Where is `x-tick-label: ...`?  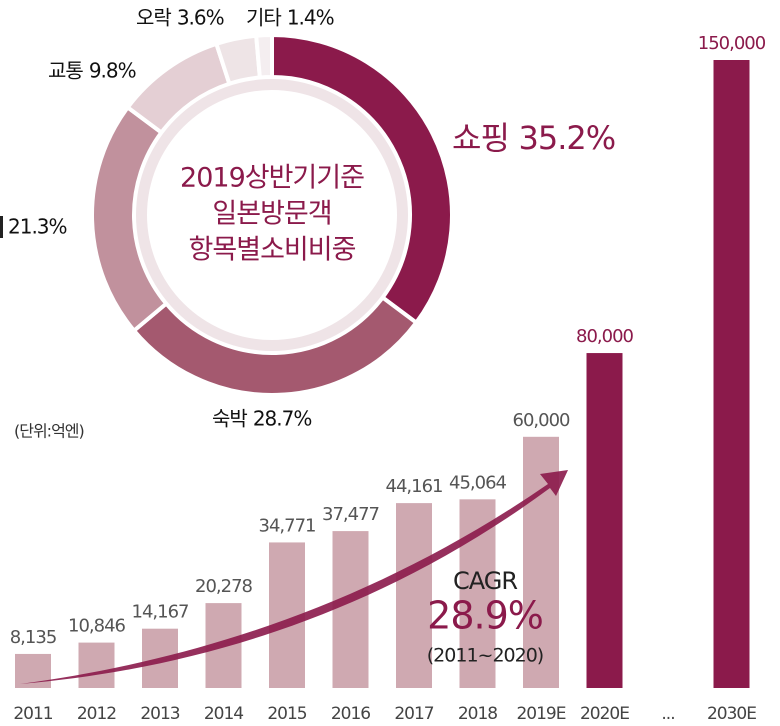
x-tick-label: ... is located at coordinates (667, 714).